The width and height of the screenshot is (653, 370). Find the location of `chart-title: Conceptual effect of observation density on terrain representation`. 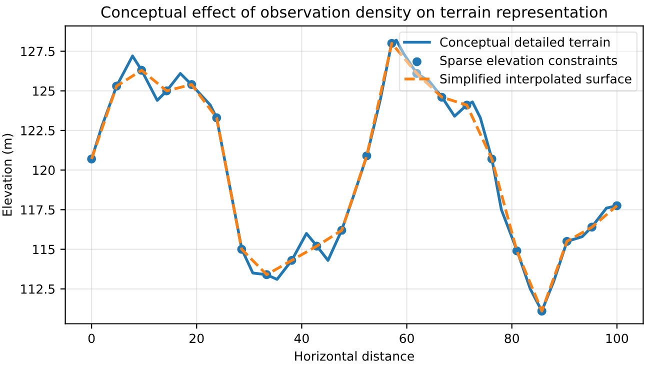

chart-title: Conceptual effect of observation density on terrain representation is located at coordinates (354, 13).